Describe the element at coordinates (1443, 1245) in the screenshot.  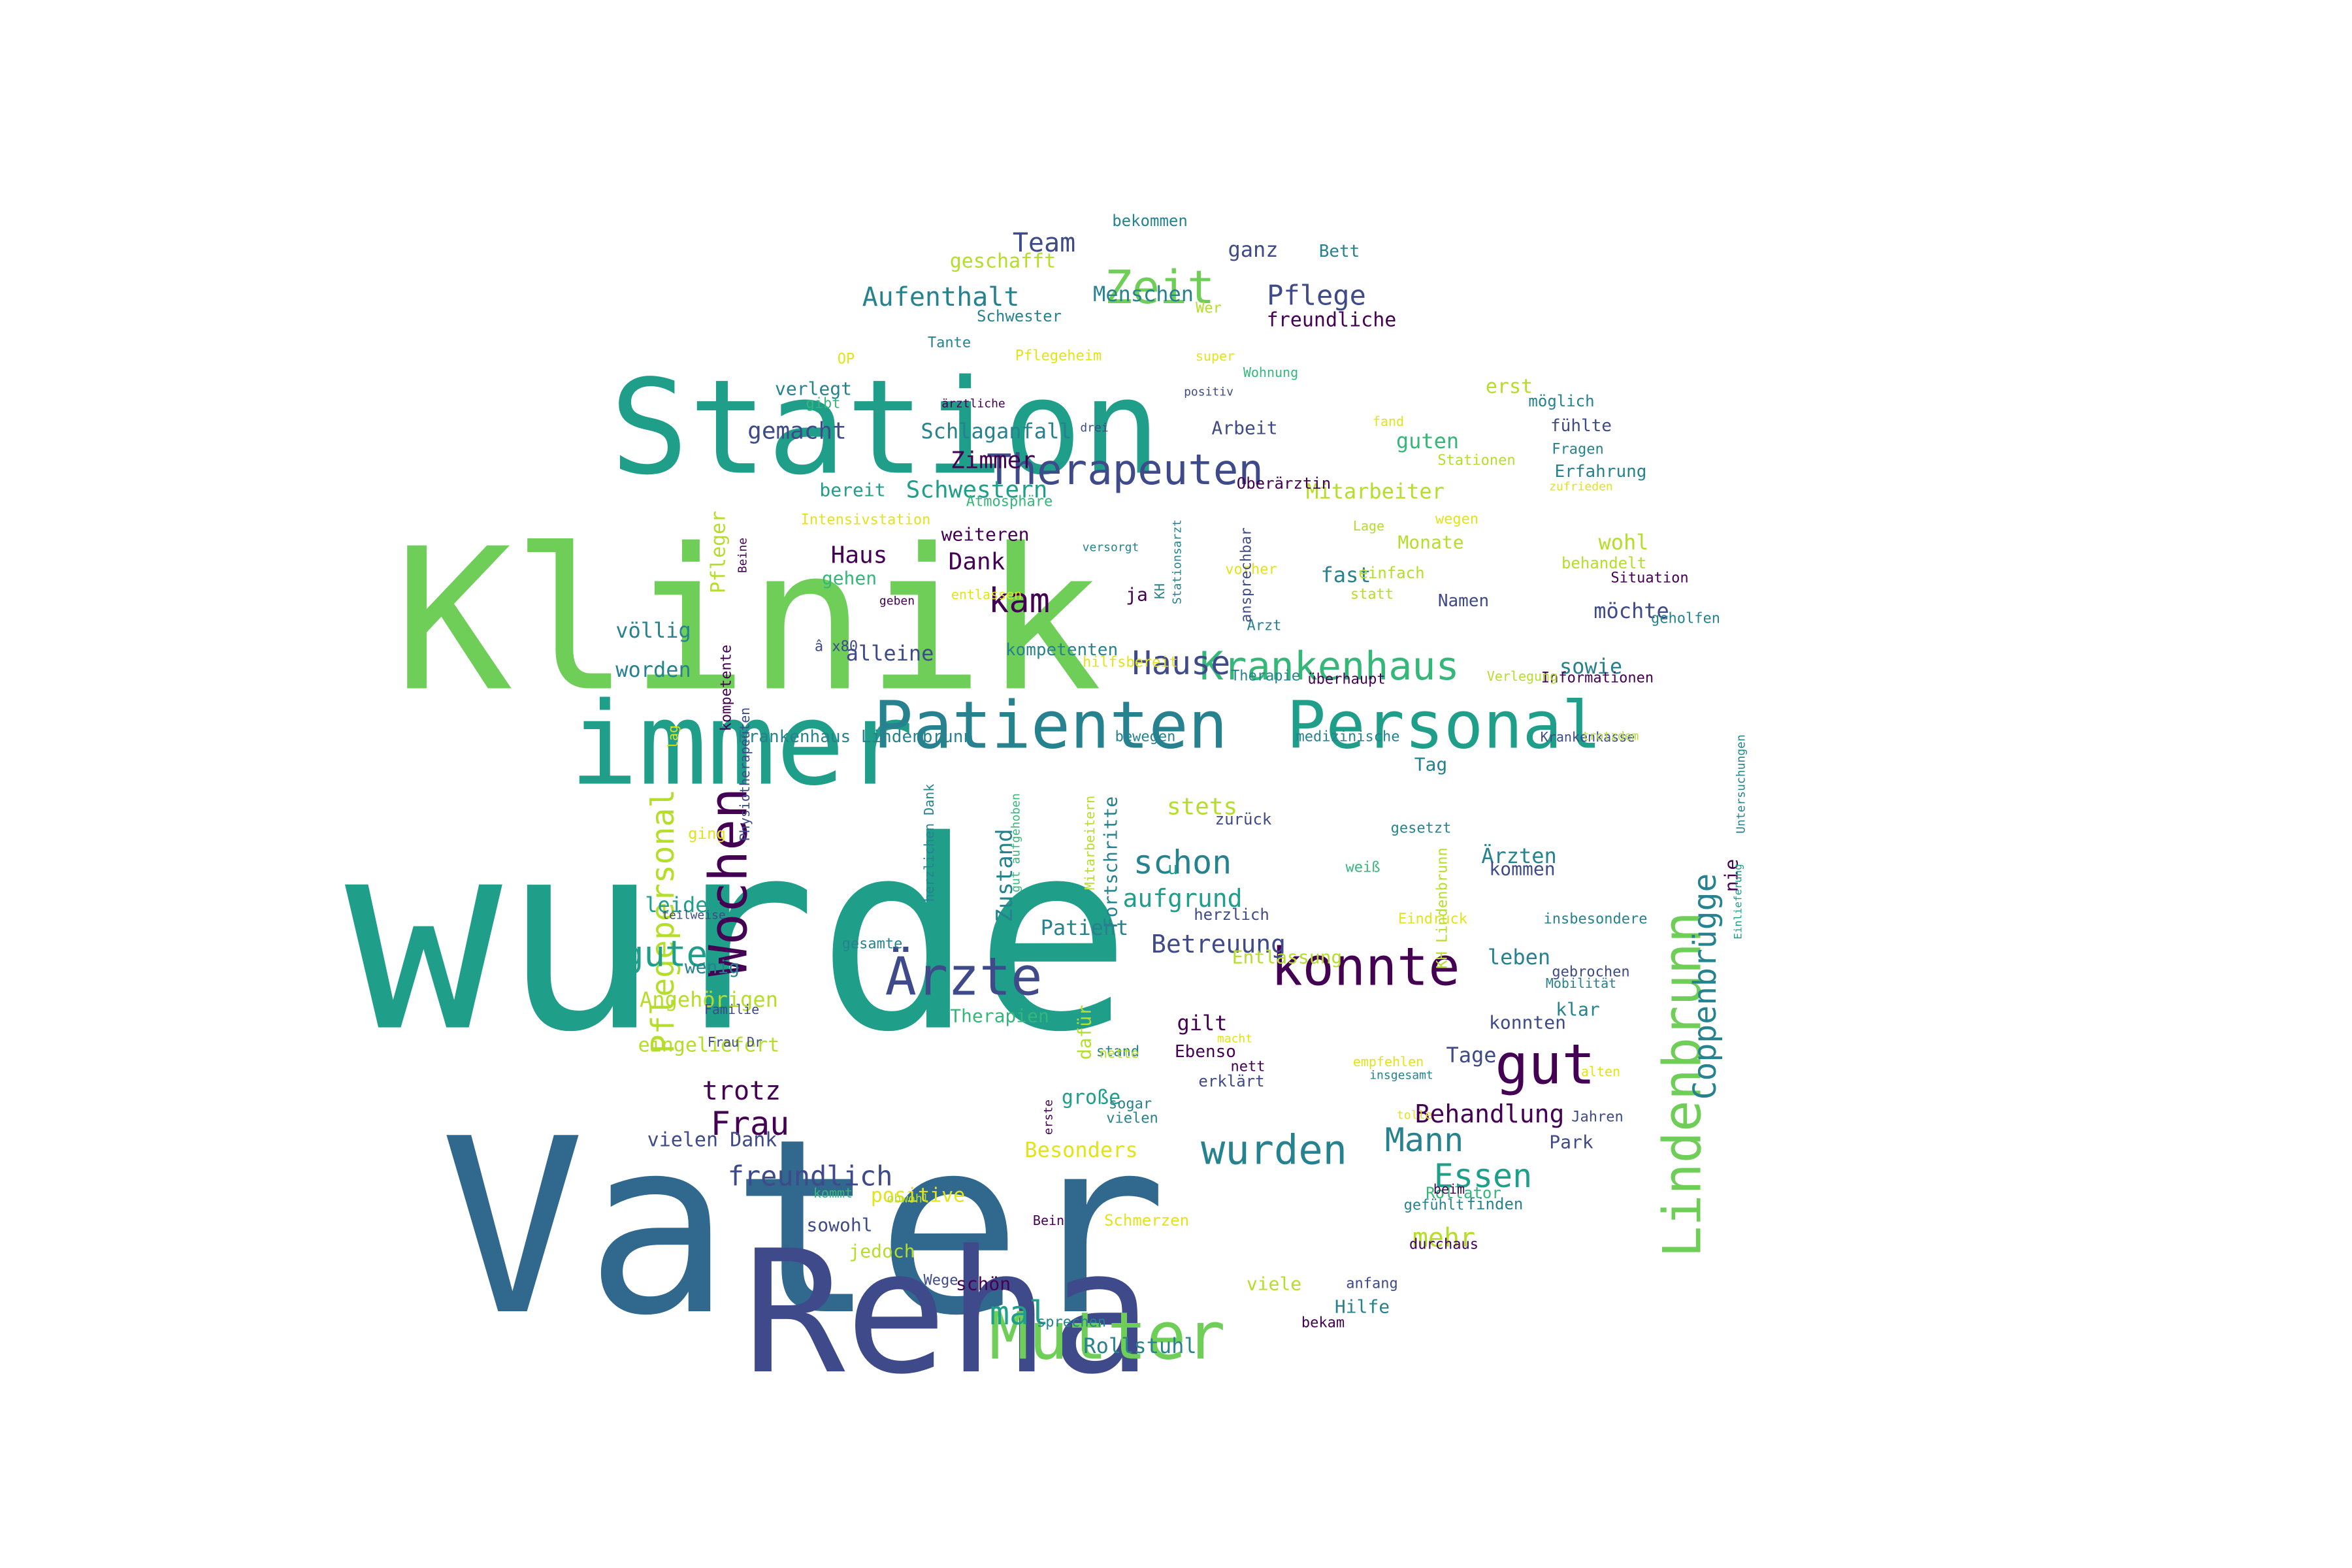
I see `word-cloud-term: durchaus` at that location.